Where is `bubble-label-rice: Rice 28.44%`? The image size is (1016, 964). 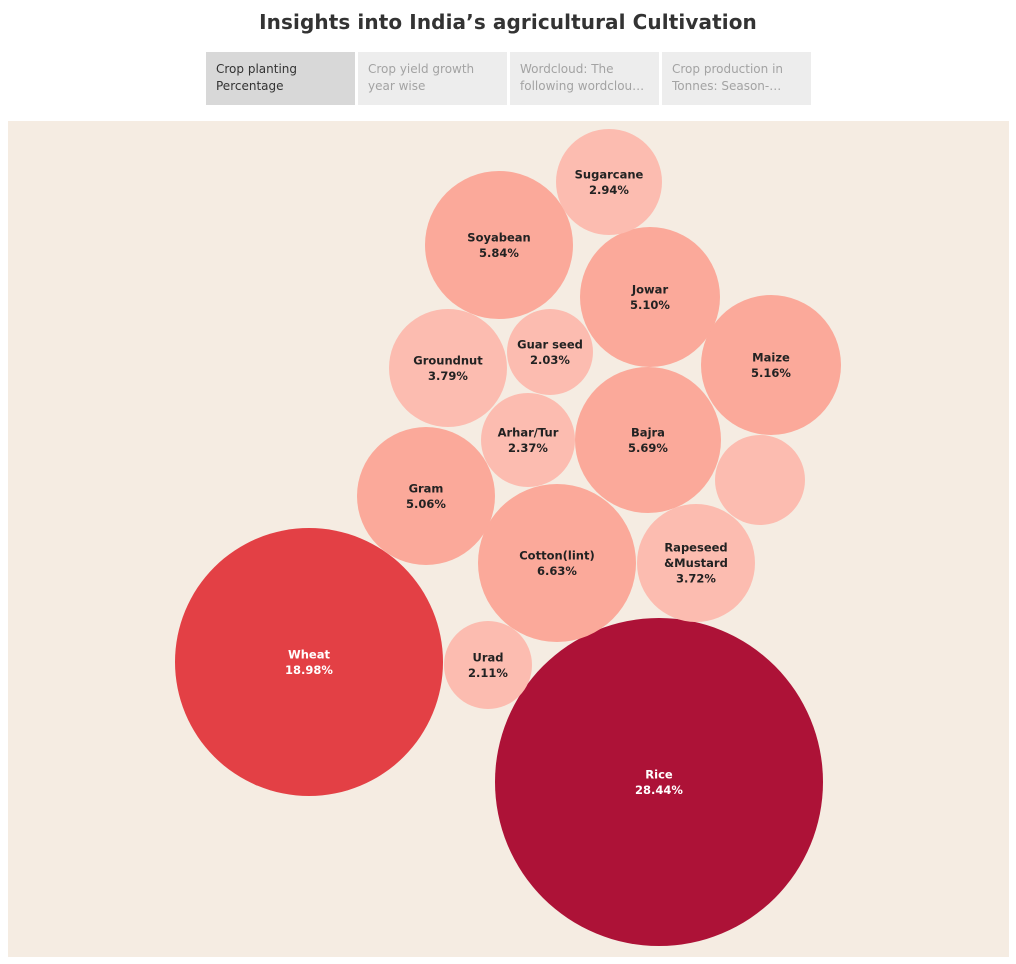 bubble-label-rice: Rice 28.44% is located at coordinates (659, 782).